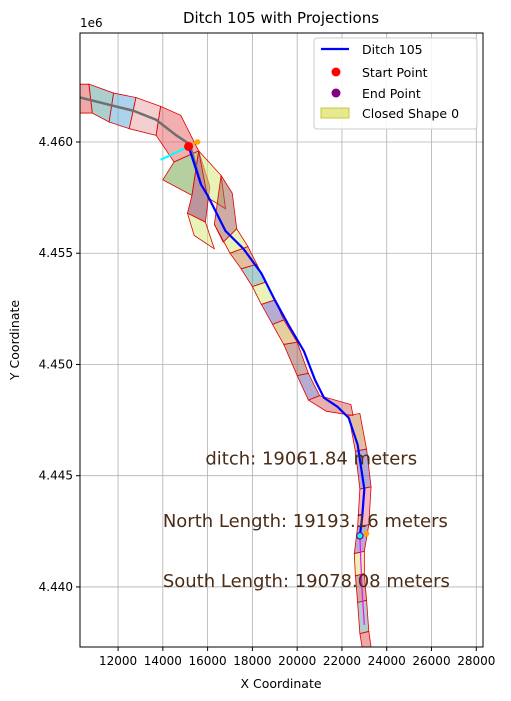 The height and width of the screenshot is (701, 511). Describe the element at coordinates (56, 142) in the screenshot. I see `y-tick-label: 4.460` at that location.